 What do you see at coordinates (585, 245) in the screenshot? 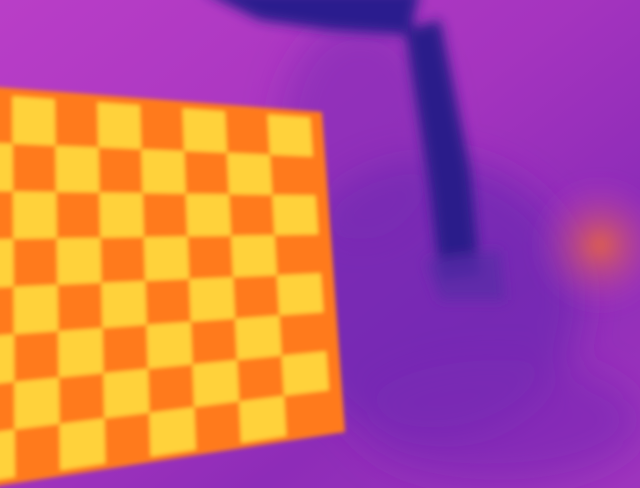
I see `warm-hotspot` at bounding box center [585, 245].